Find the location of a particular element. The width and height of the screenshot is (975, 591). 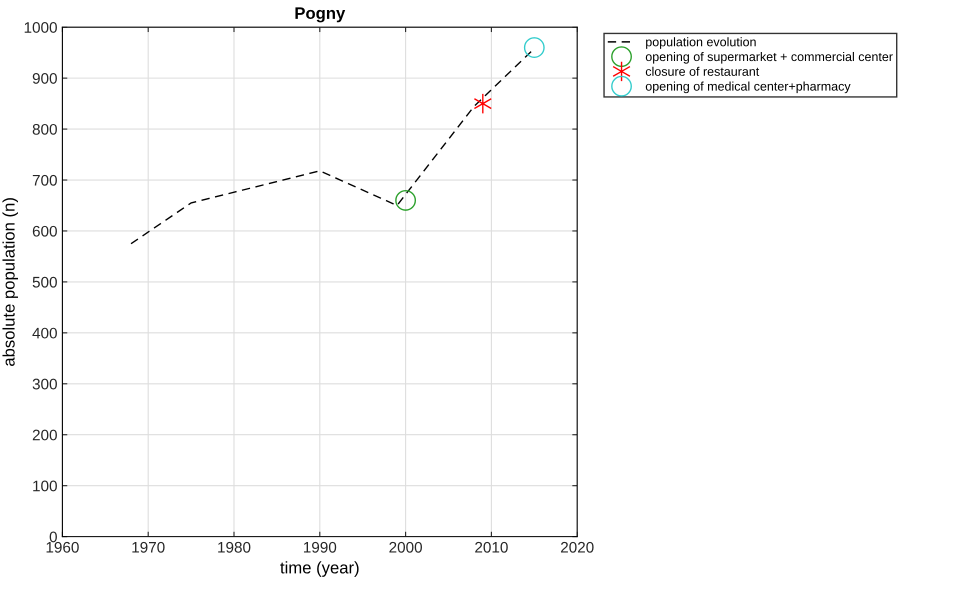

legend-label: closure of restaurant is located at coordinates (703, 71).